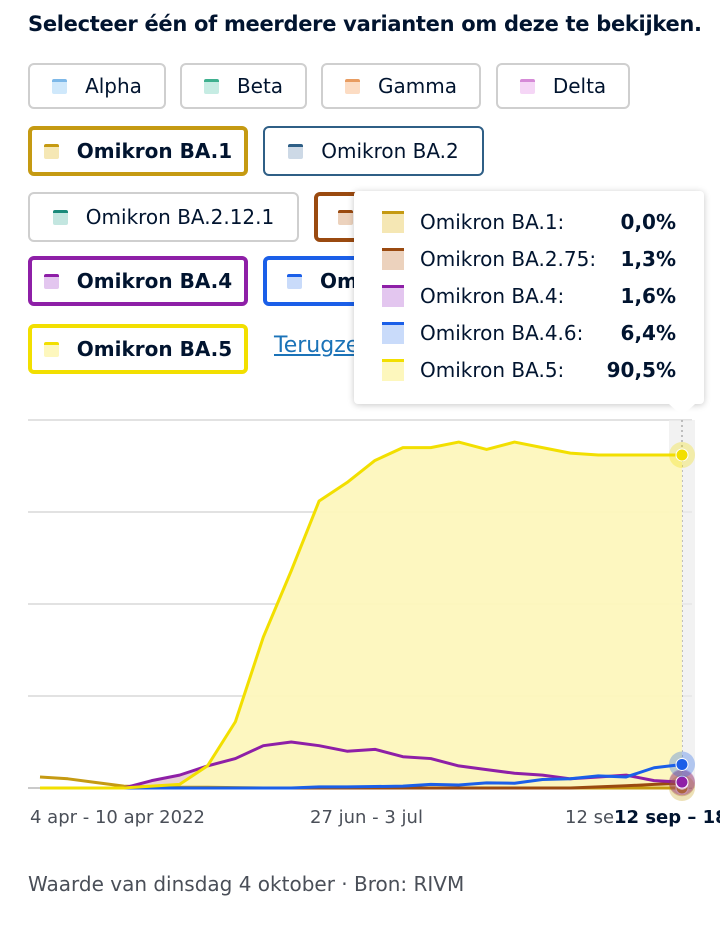 The width and height of the screenshot is (720, 931). I want to click on filter-label: Omikron BA.4, so click(154, 281).